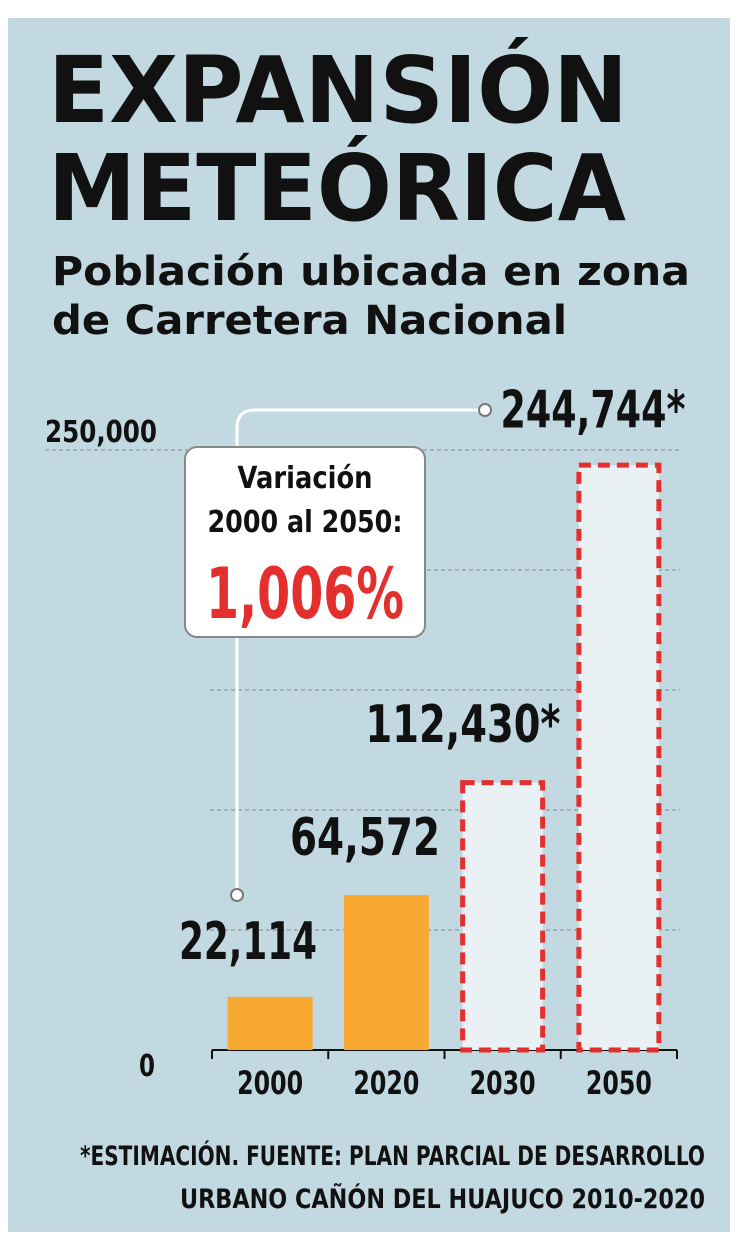 The image size is (736, 1244). Describe the element at coordinates (371, 272) in the screenshot. I see `chart-subtitle: Población ubicada en zona` at that location.